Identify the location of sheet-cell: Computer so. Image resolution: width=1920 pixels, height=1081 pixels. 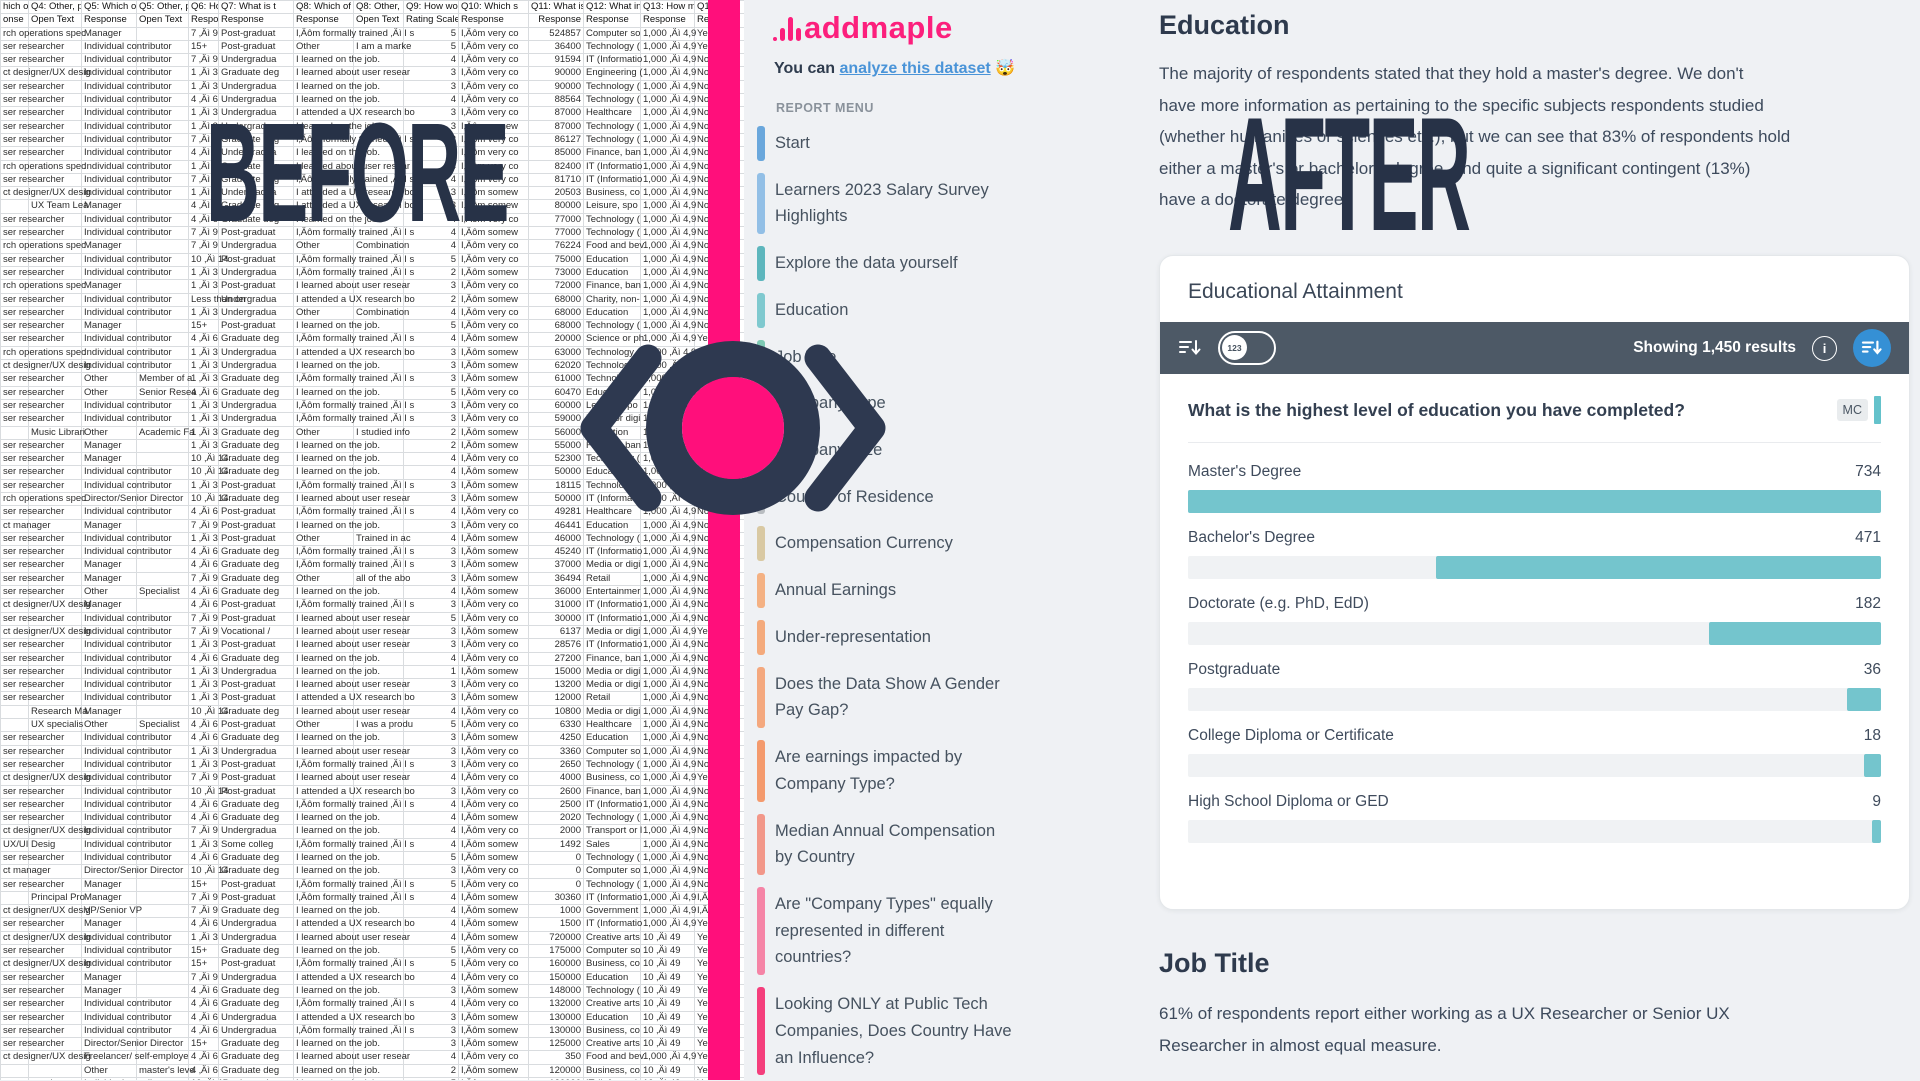
(612, 33).